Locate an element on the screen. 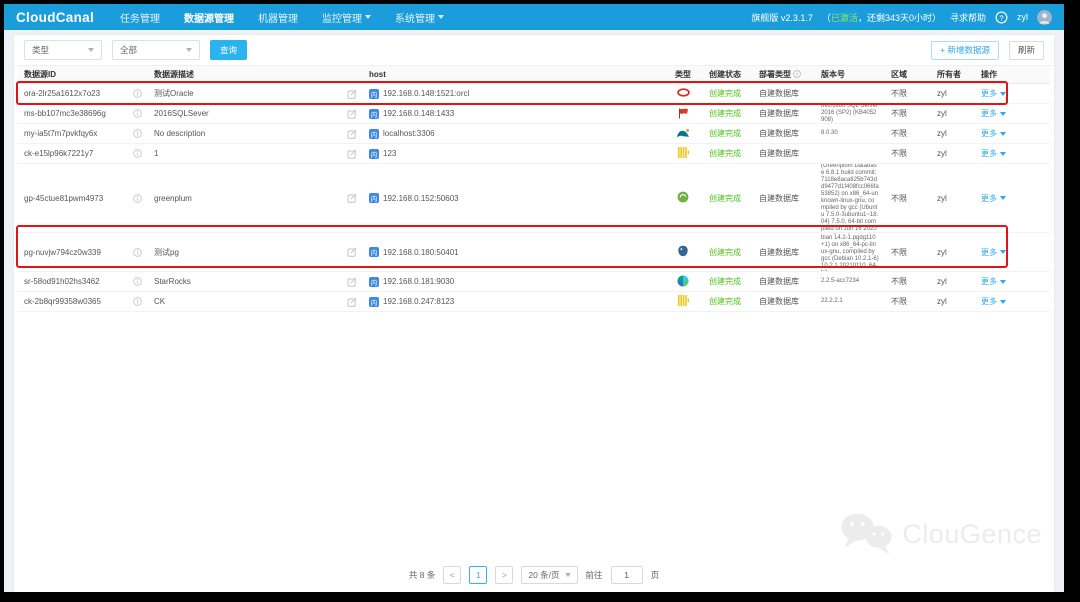 The width and height of the screenshot is (1080, 602). datasource-id: pg-nuvjw794cz0w339 is located at coordinates (62, 252).